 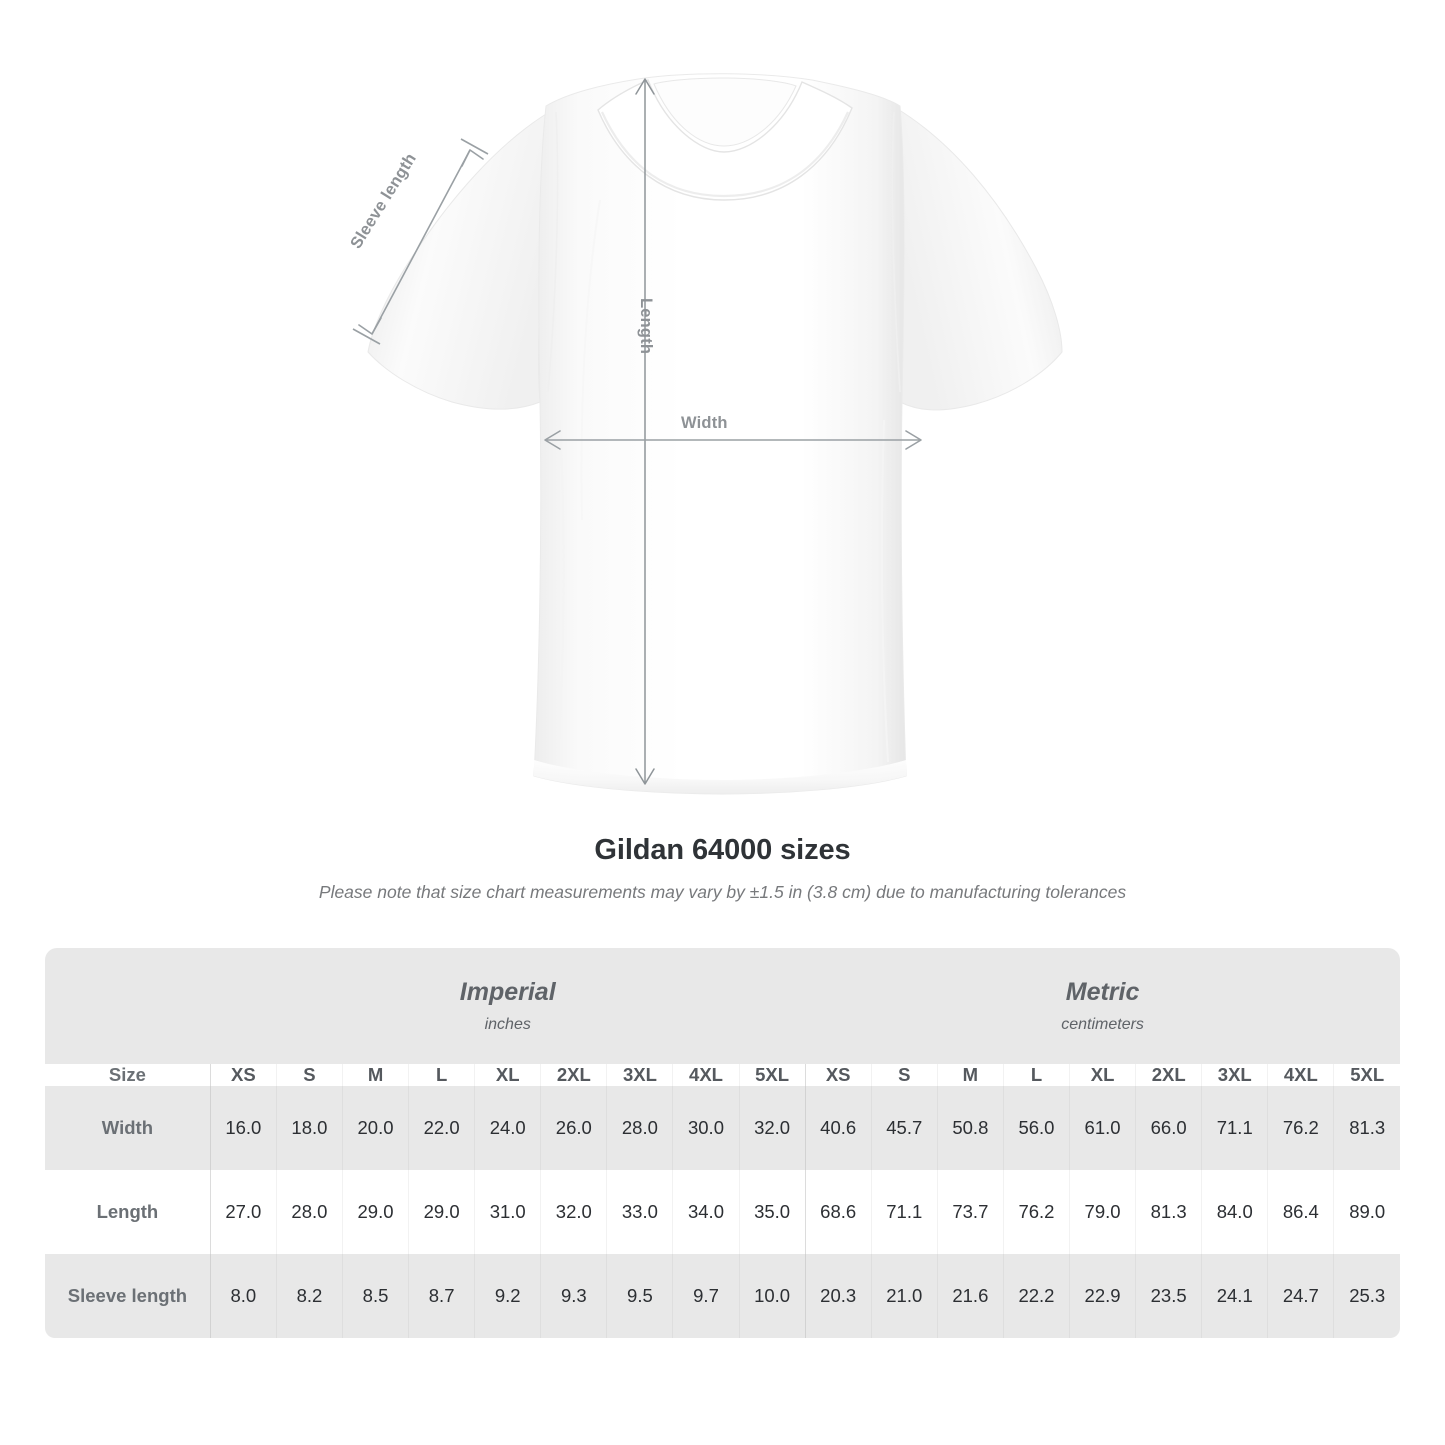 I want to click on size-column-label: M, so click(x=970, y=1074).